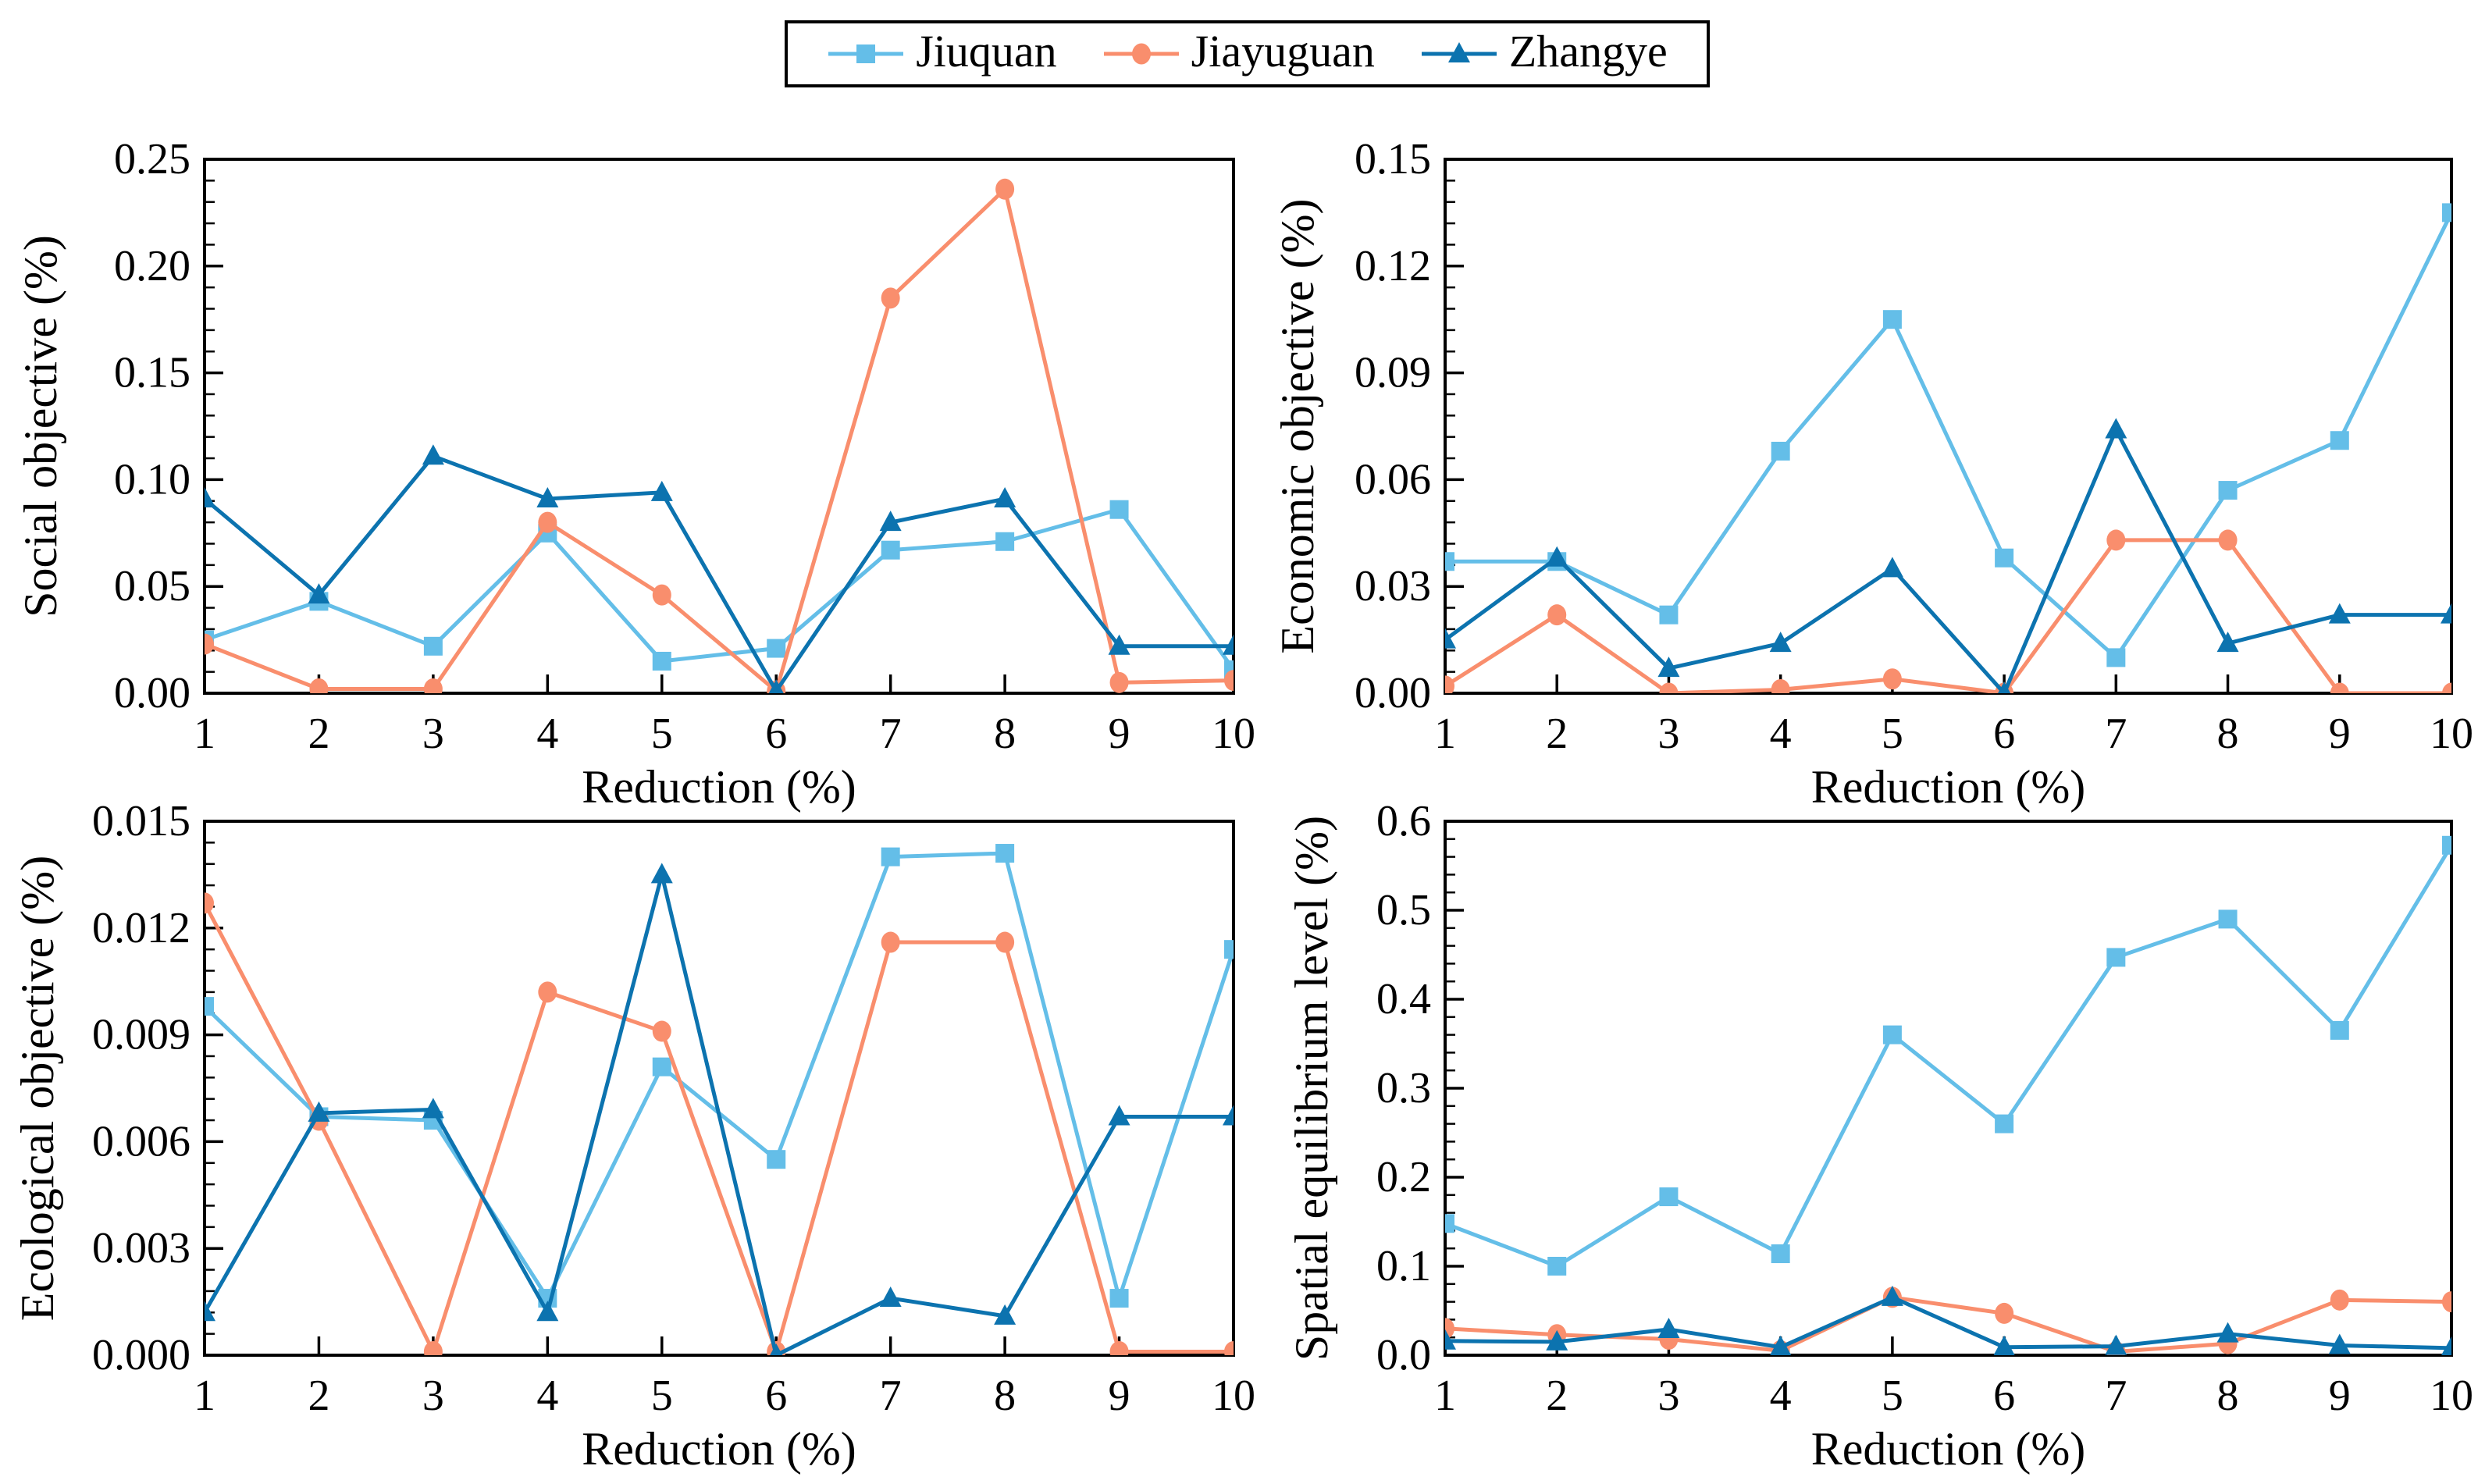 The height and width of the screenshot is (1484, 2478). Describe the element at coordinates (152, 479) in the screenshot. I see `y-tick-label: 0.10` at that location.